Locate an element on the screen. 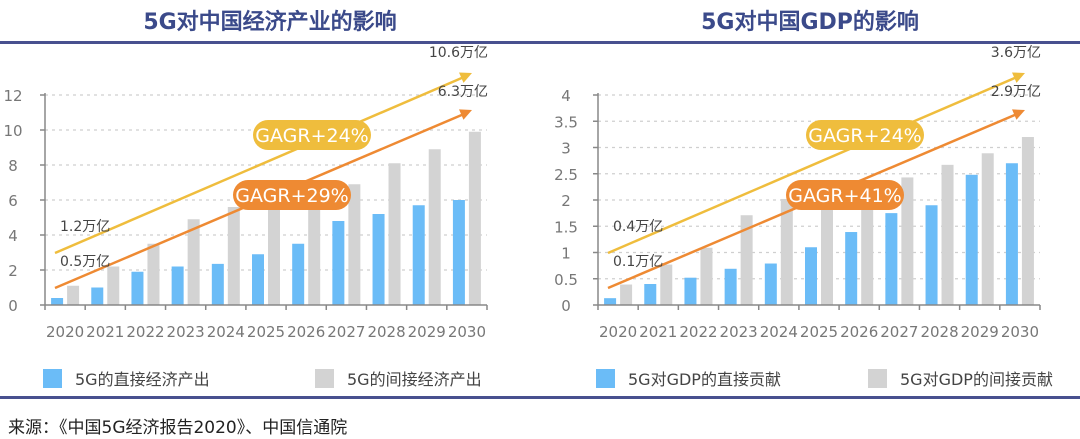 This screenshot has height=439, width=1080. legend-label: 5G的直接经济产出 is located at coordinates (142, 379).